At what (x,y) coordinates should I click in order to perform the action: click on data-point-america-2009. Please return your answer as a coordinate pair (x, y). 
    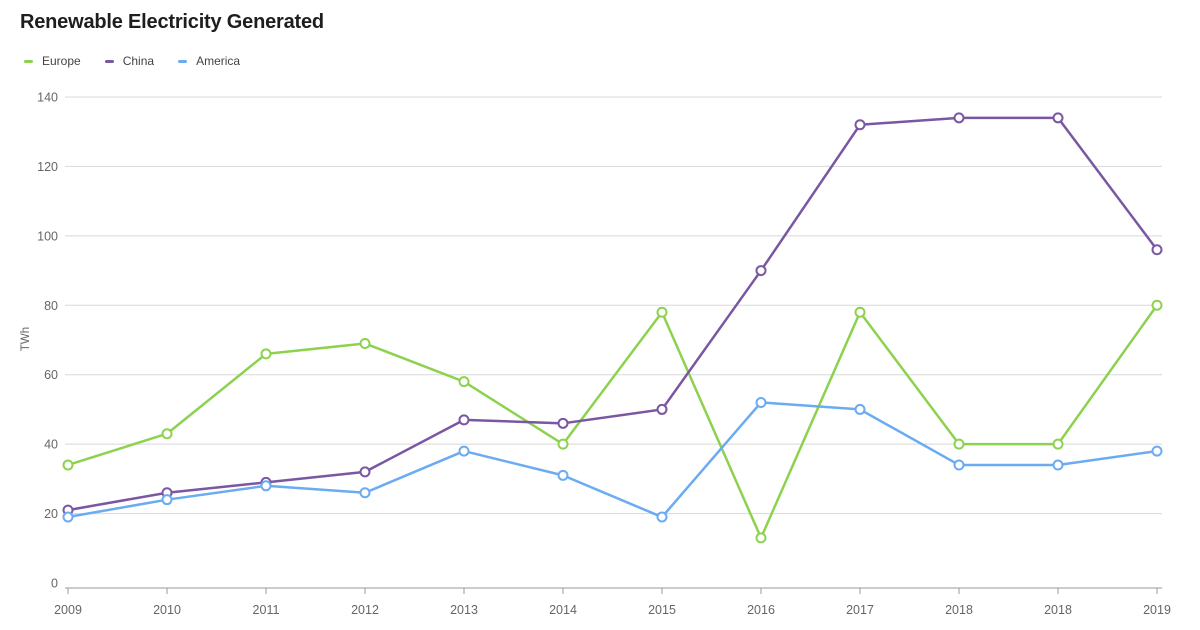
    Looking at the image, I should click on (68, 517).